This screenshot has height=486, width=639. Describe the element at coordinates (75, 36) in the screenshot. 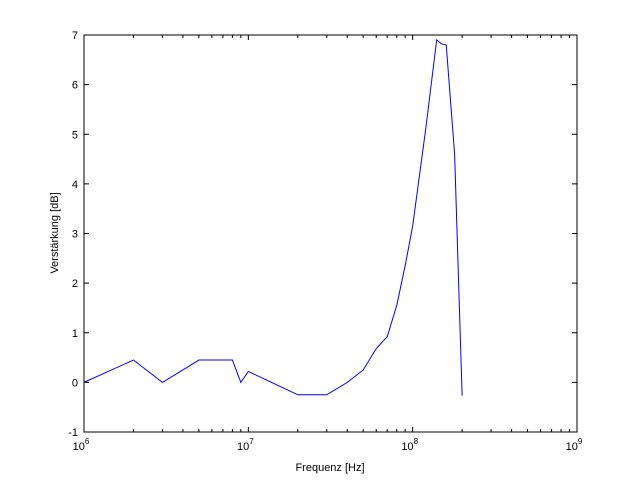

I see `y-tick-label: 7` at that location.